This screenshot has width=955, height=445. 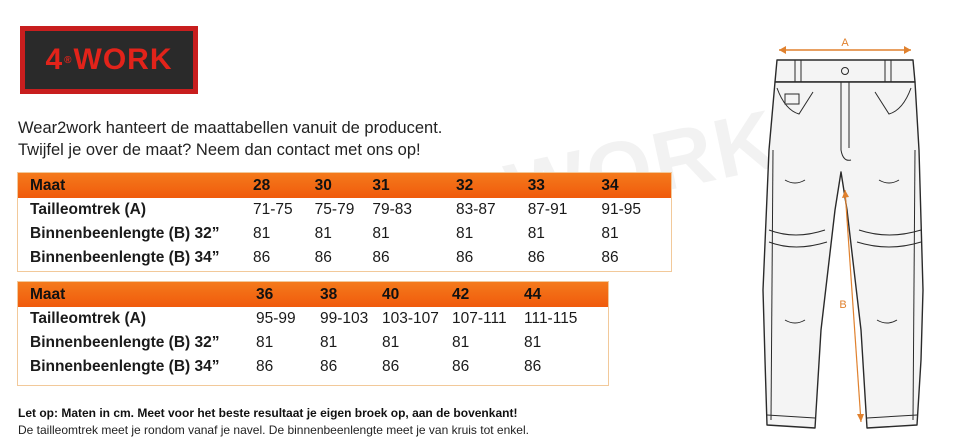 I want to click on size-cell: 30, so click(x=323, y=185).